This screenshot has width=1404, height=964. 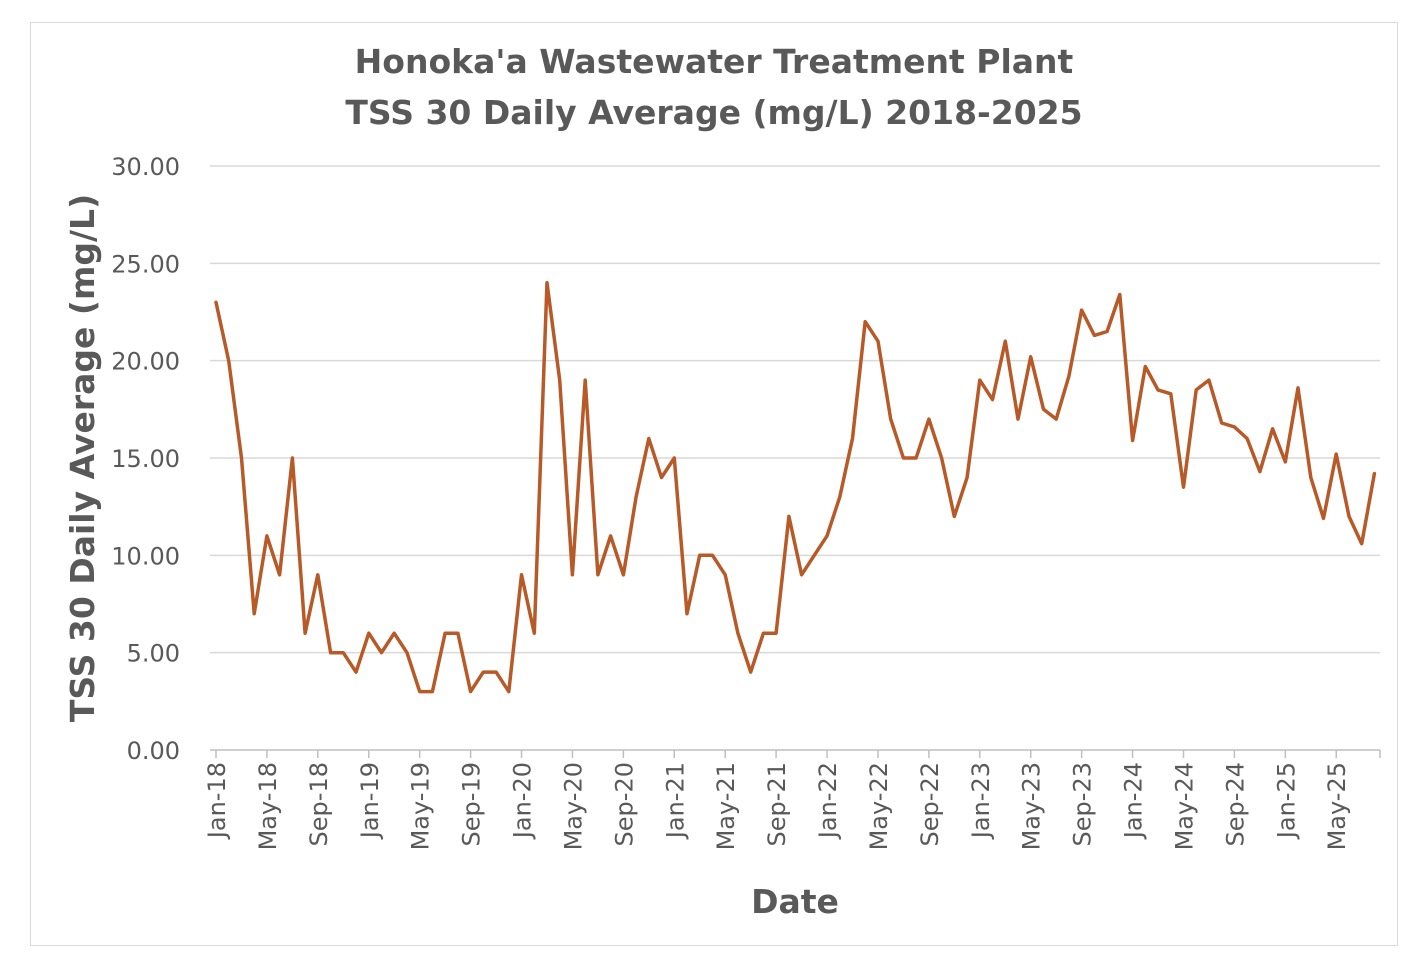 I want to click on y-tick-label: 25.00, so click(x=145, y=264).